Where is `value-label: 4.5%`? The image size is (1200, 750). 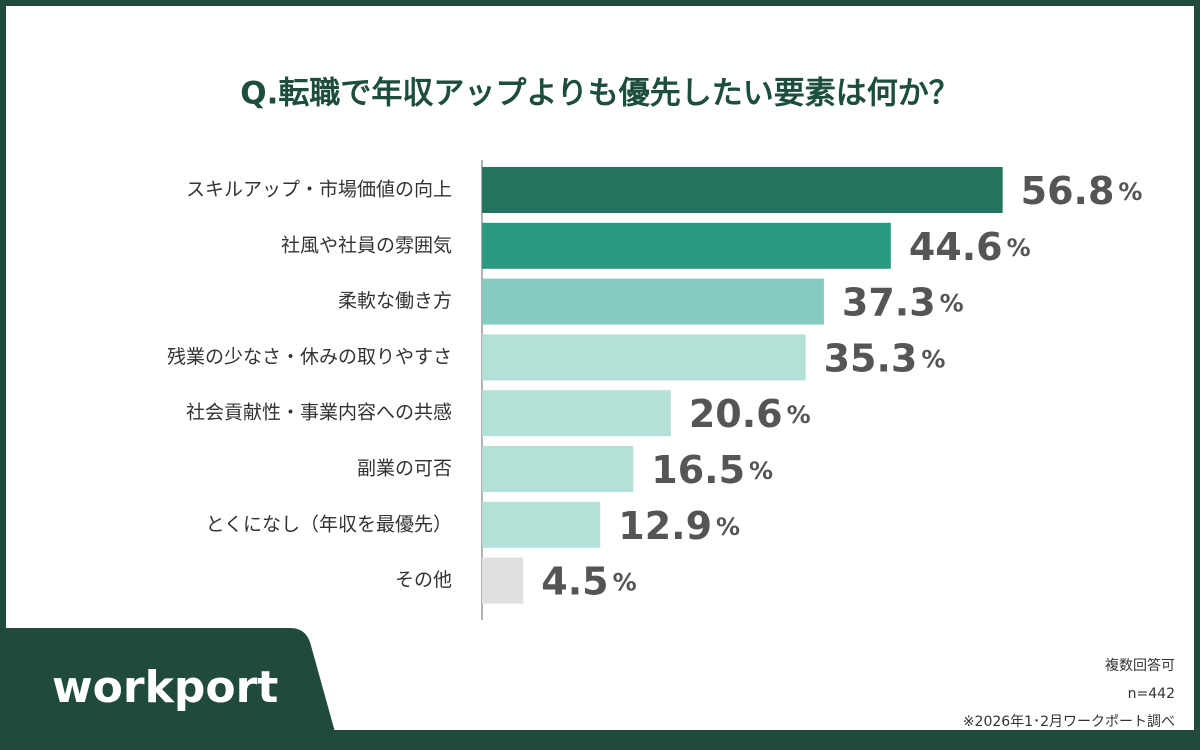
value-label: 4.5% is located at coordinates (588, 581).